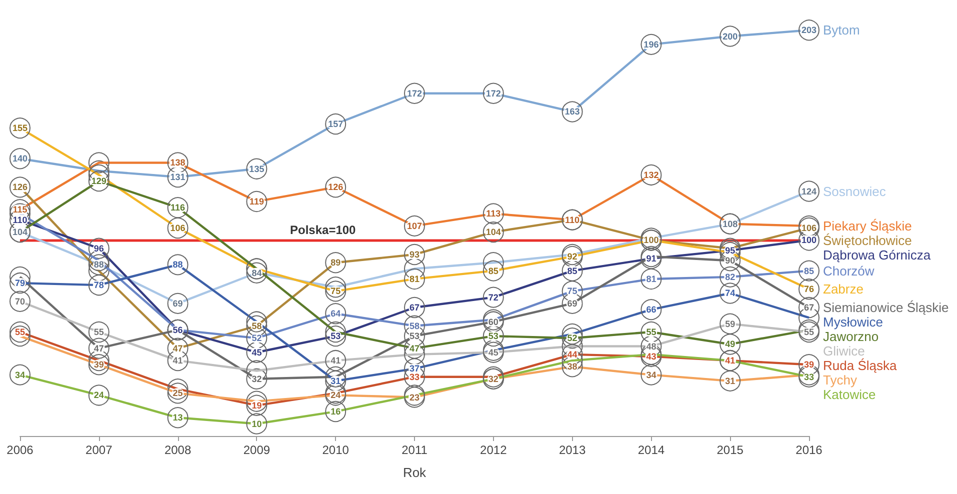 This screenshot has width=957, height=494. Describe the element at coordinates (99, 365) in the screenshot. I see `data-label: 39` at that location.